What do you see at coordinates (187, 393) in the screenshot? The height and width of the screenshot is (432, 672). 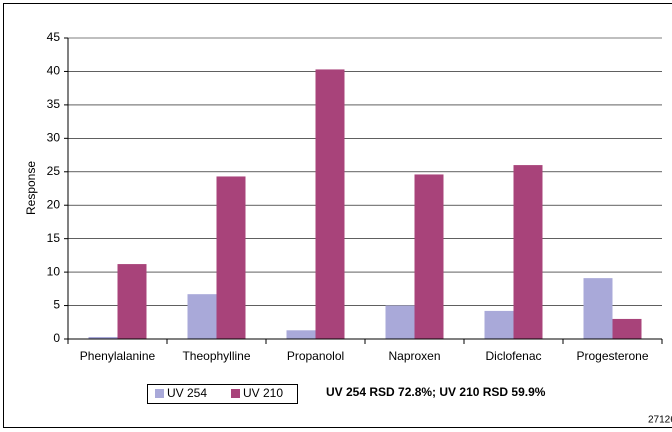 I see `legend-label: UV 254` at bounding box center [187, 393].